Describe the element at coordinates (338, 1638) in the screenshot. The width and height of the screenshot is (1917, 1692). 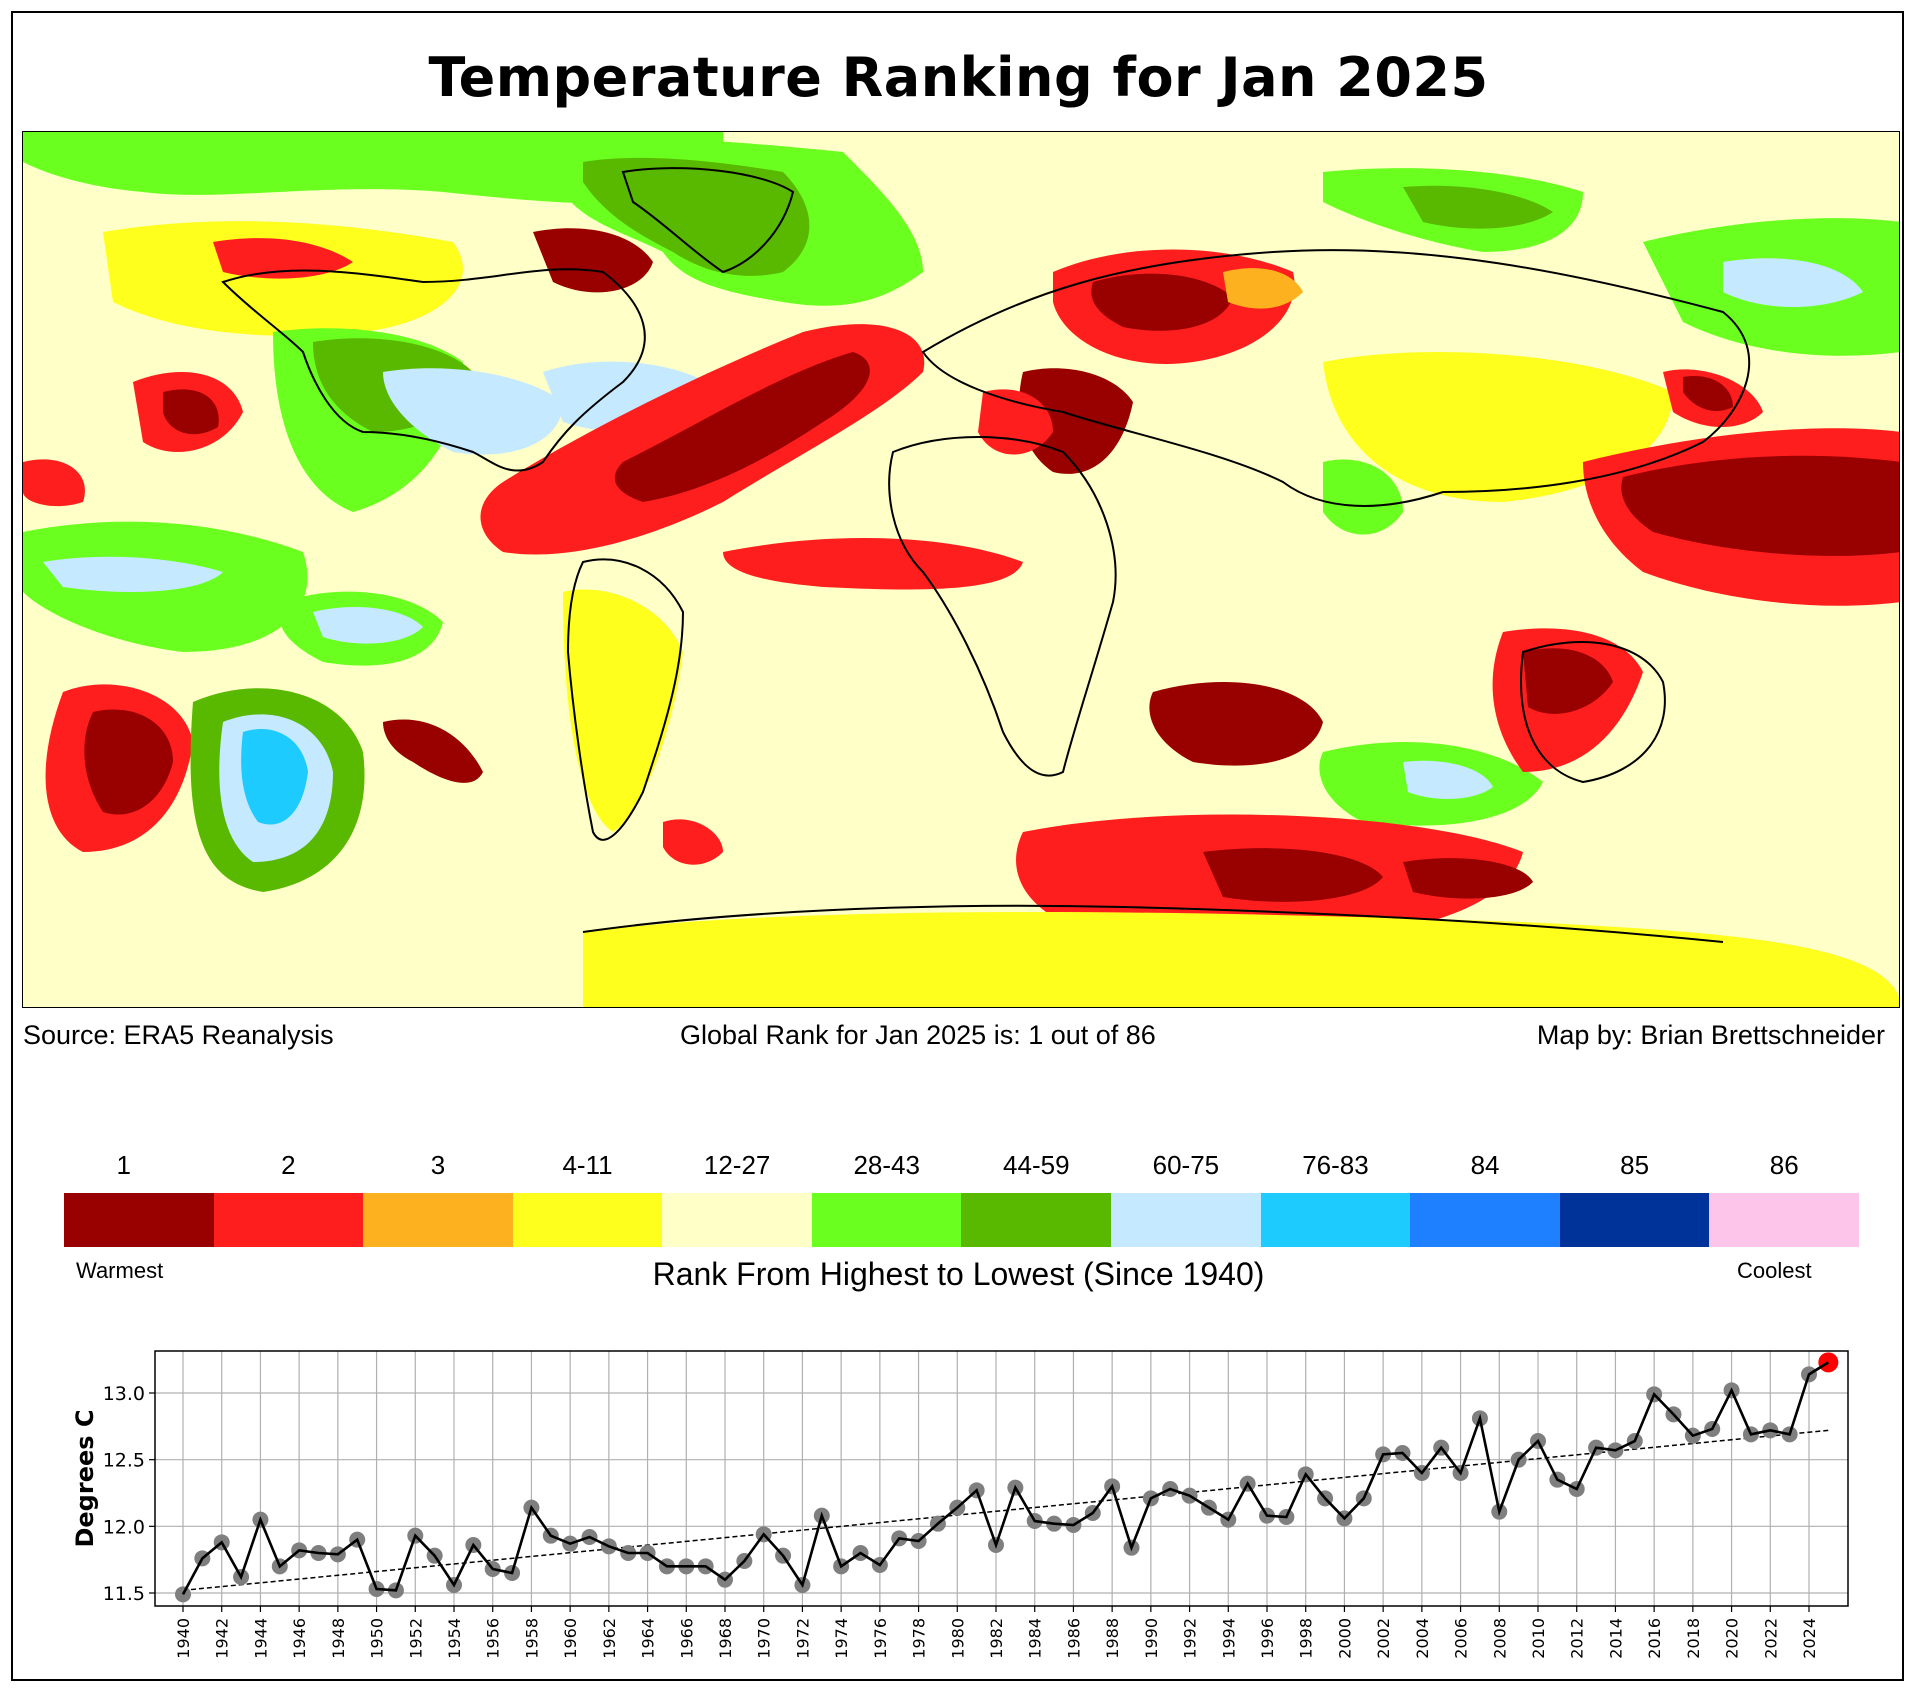
I see `x-tick-label: 1948` at that location.